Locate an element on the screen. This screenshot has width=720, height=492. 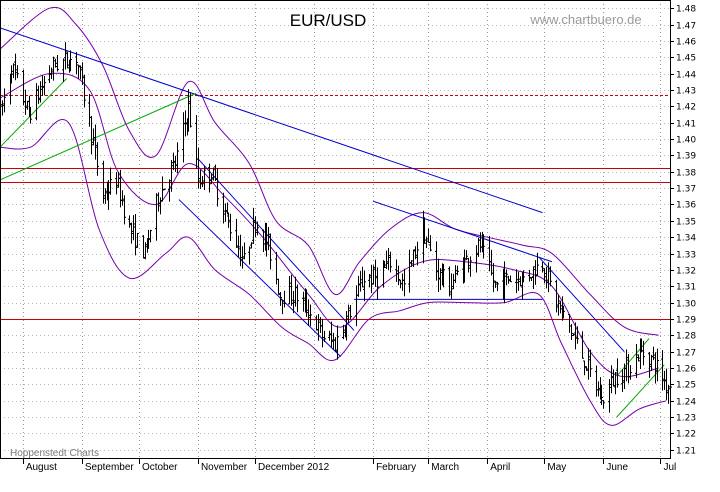
y-tick-label: 1.24 is located at coordinates (686, 403).